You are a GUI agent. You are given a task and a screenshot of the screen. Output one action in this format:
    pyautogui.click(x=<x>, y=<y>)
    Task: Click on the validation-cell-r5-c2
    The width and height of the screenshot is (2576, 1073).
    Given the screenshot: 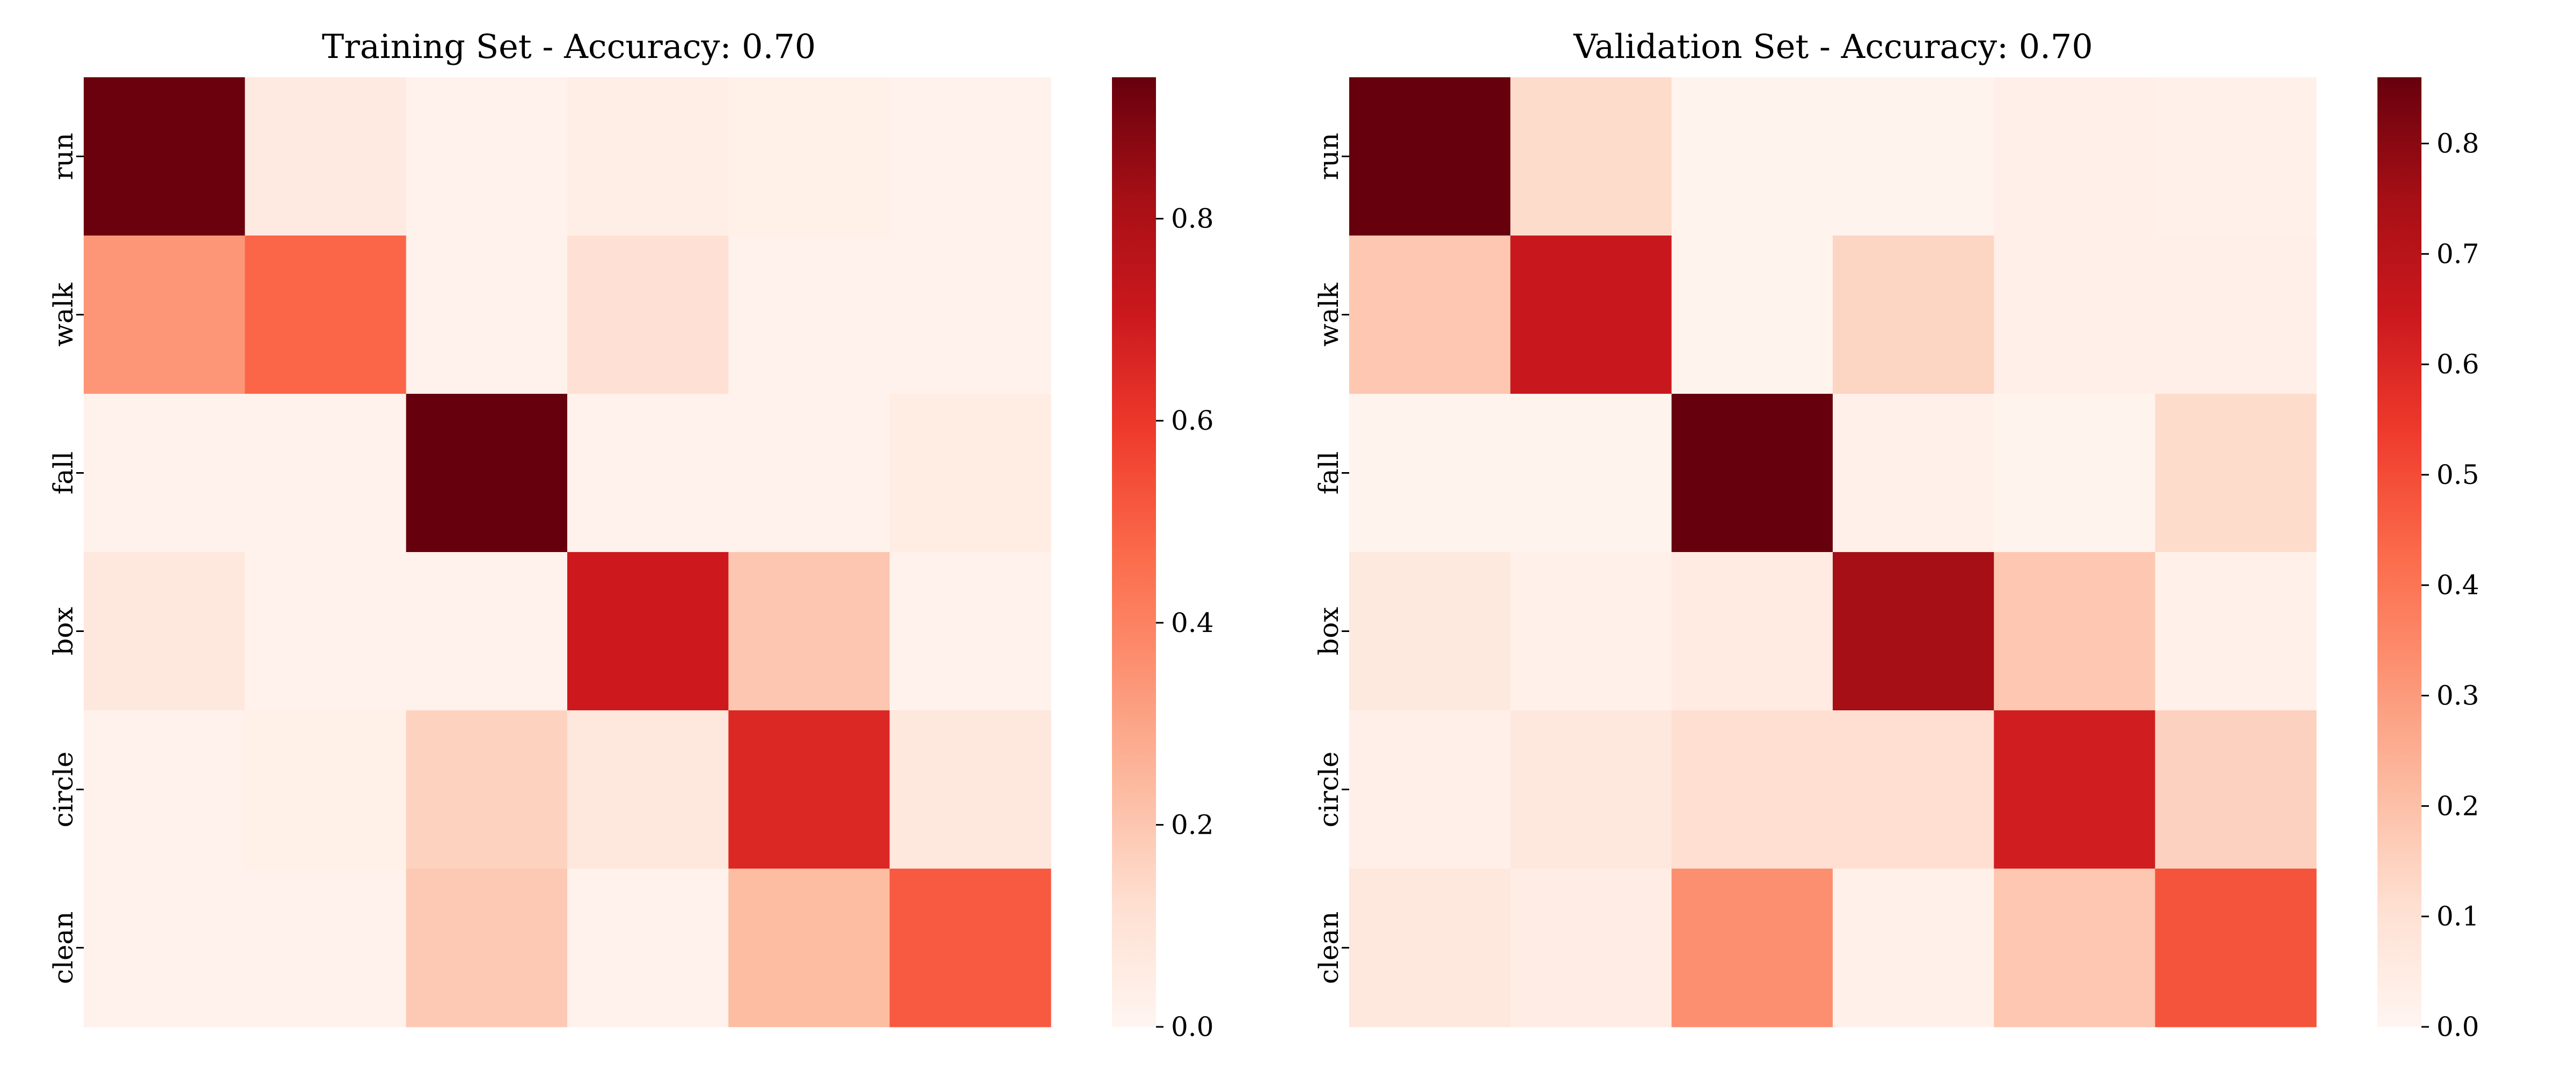 What is the action you would take?
    pyautogui.click(x=1752, y=948)
    